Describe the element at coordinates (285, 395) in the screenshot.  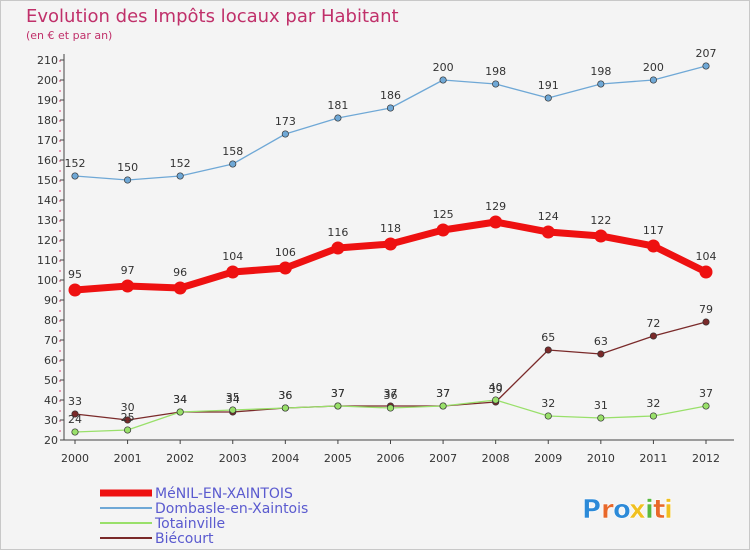
I see `data-label: 36` at that location.